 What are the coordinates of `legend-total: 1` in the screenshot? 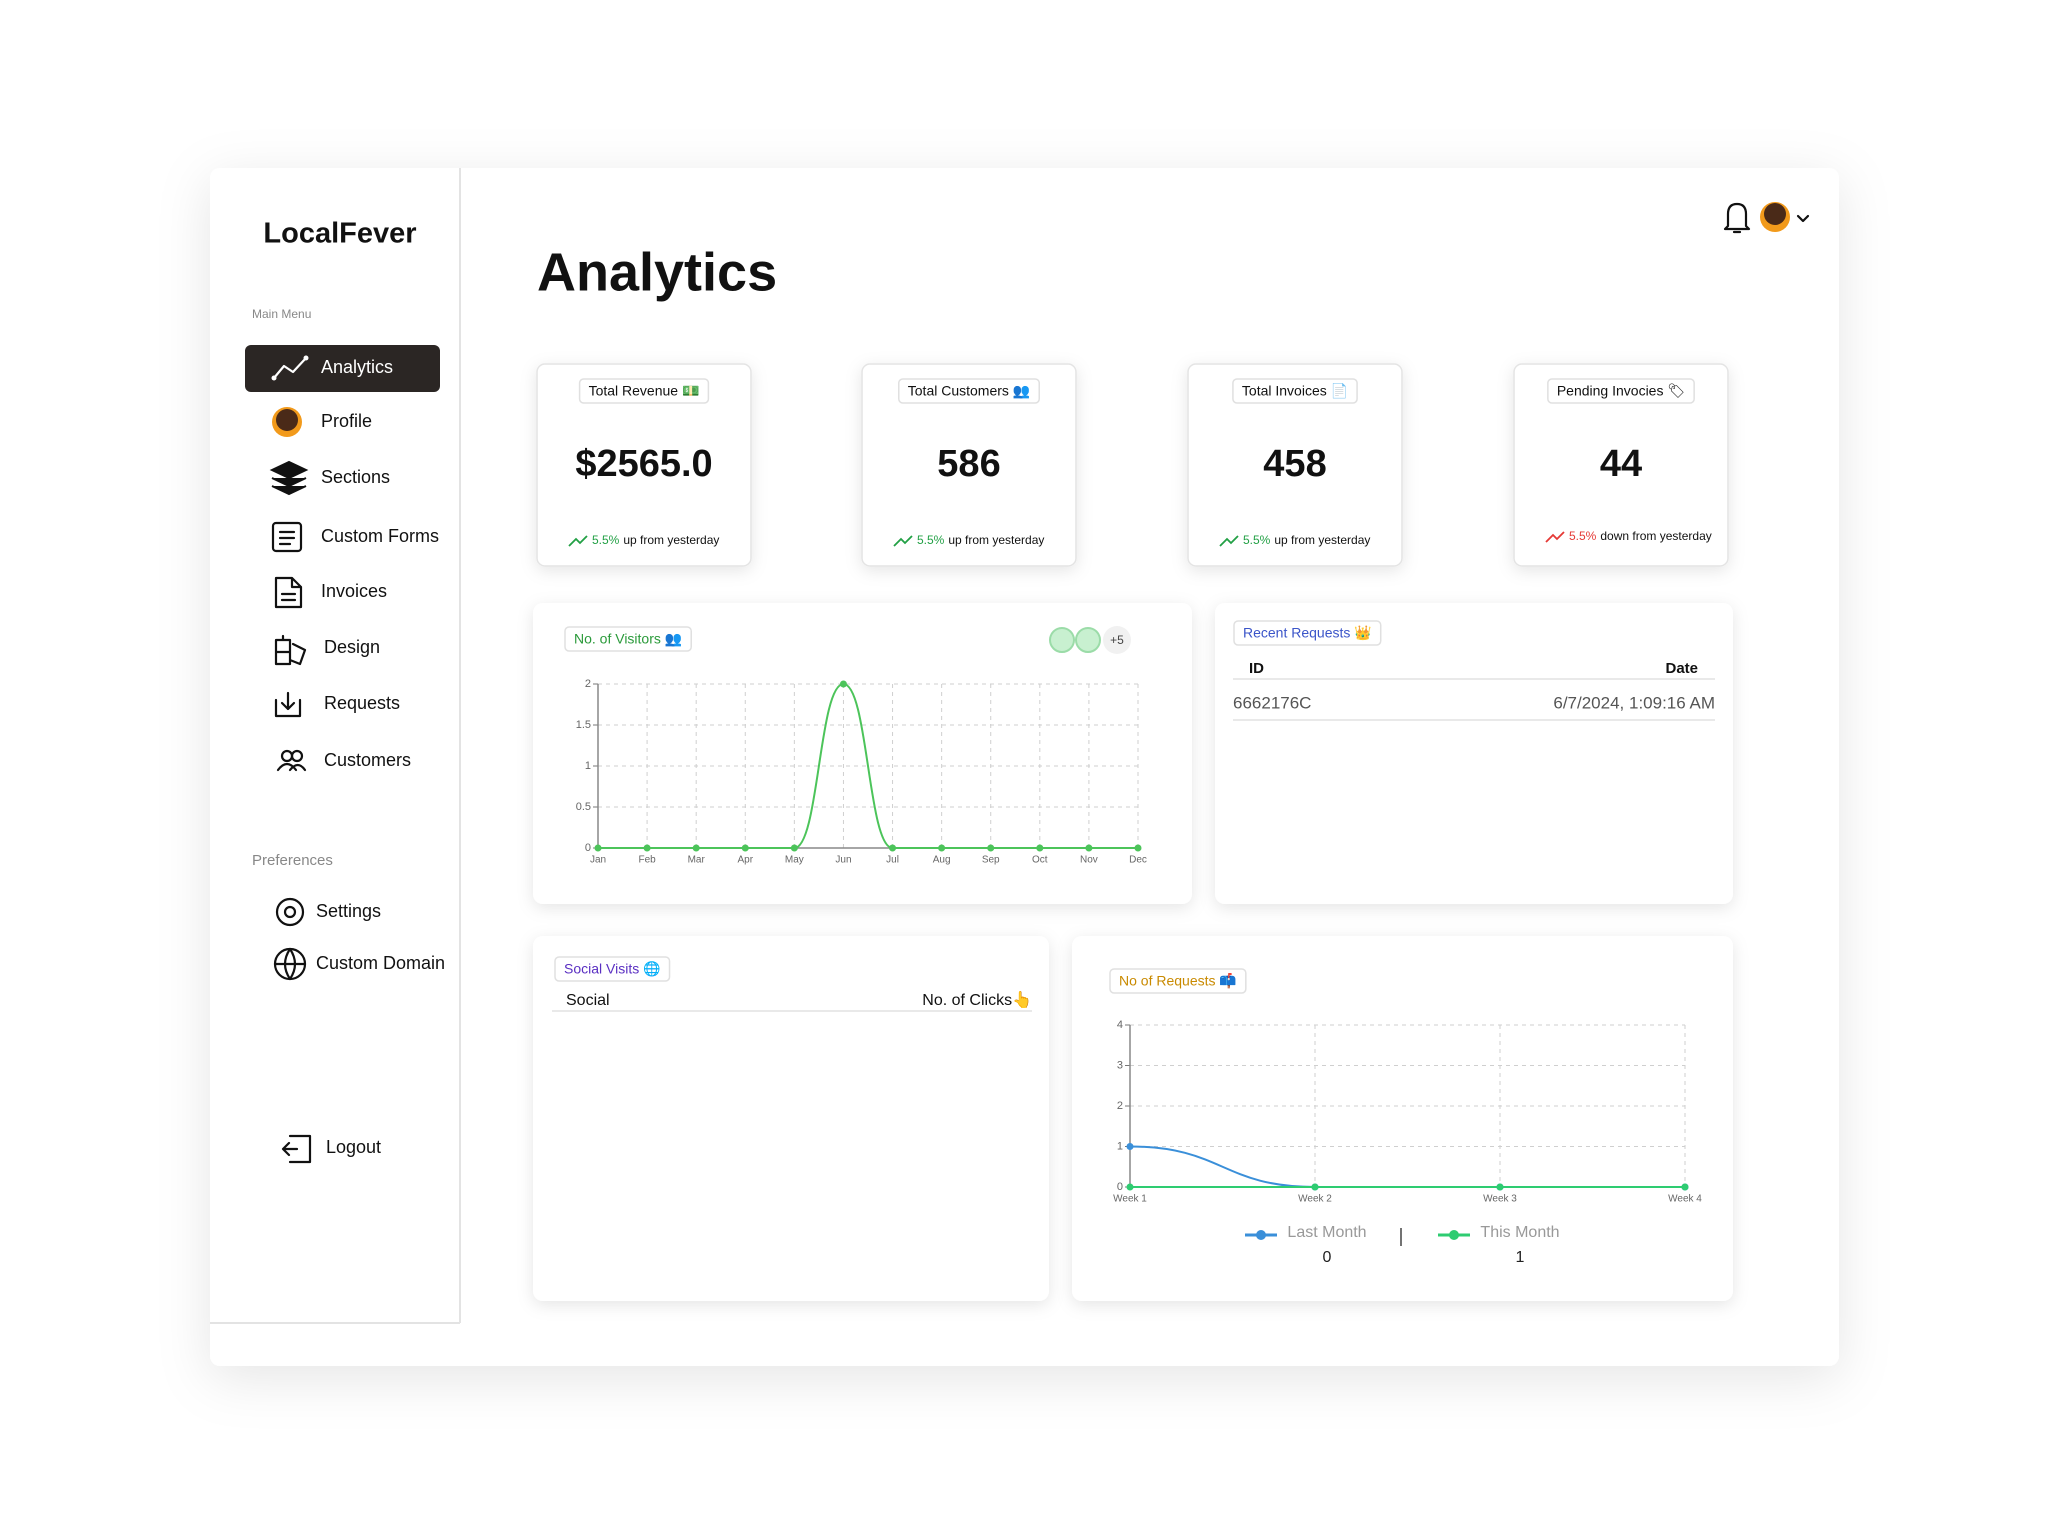 It's located at (1520, 1257).